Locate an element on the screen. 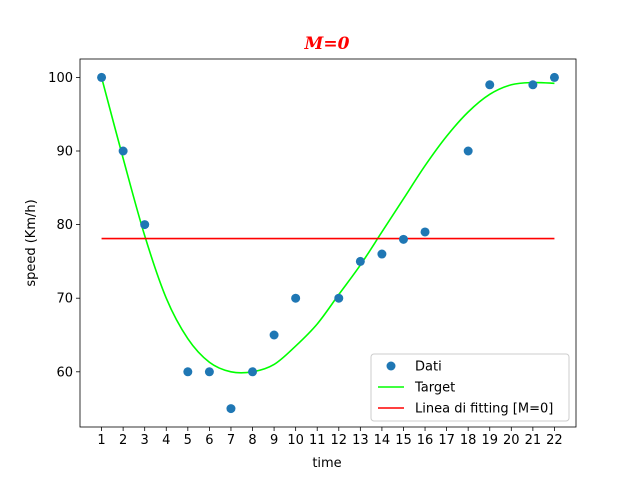  legend-box is located at coordinates (470, 387).